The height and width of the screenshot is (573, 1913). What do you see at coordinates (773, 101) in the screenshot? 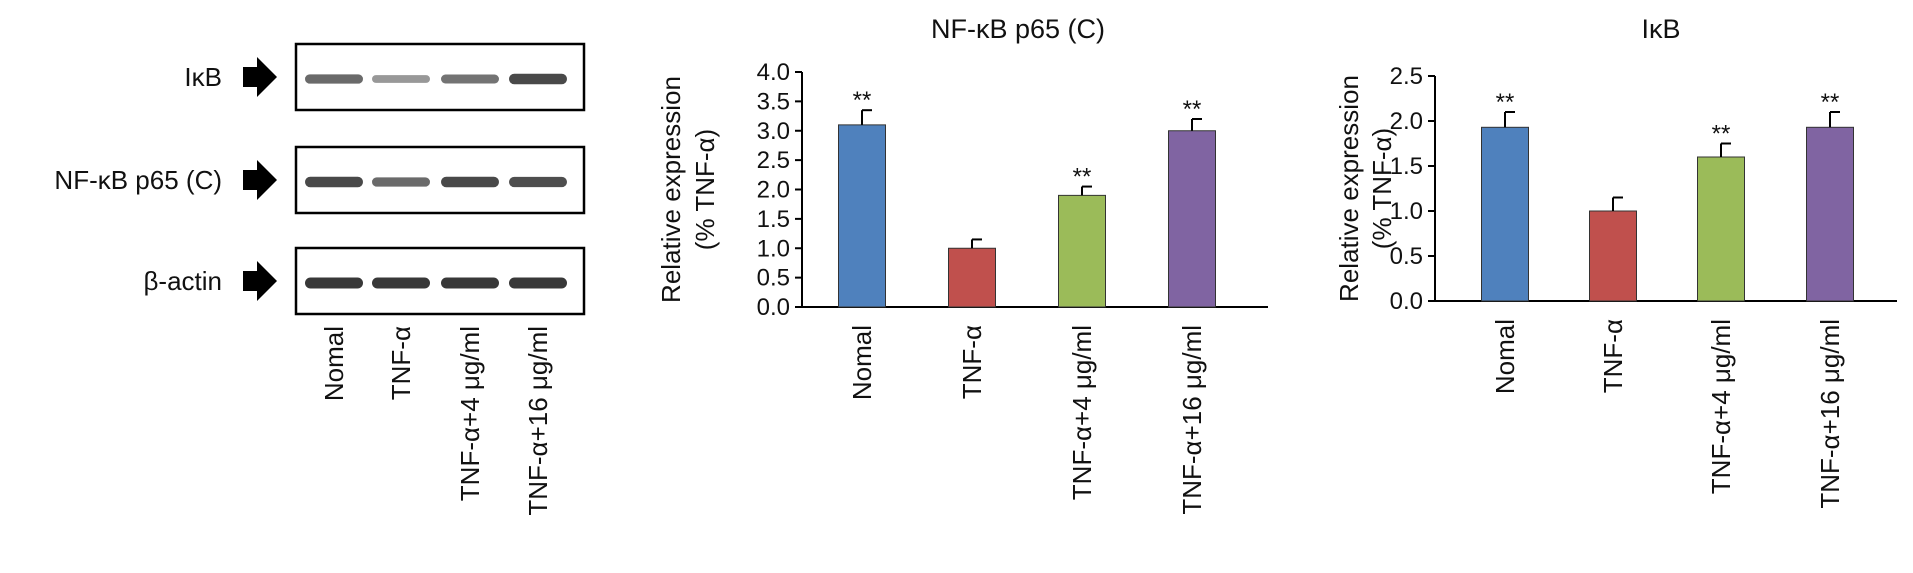
I see `y-tick-label: 3.5` at bounding box center [773, 101].